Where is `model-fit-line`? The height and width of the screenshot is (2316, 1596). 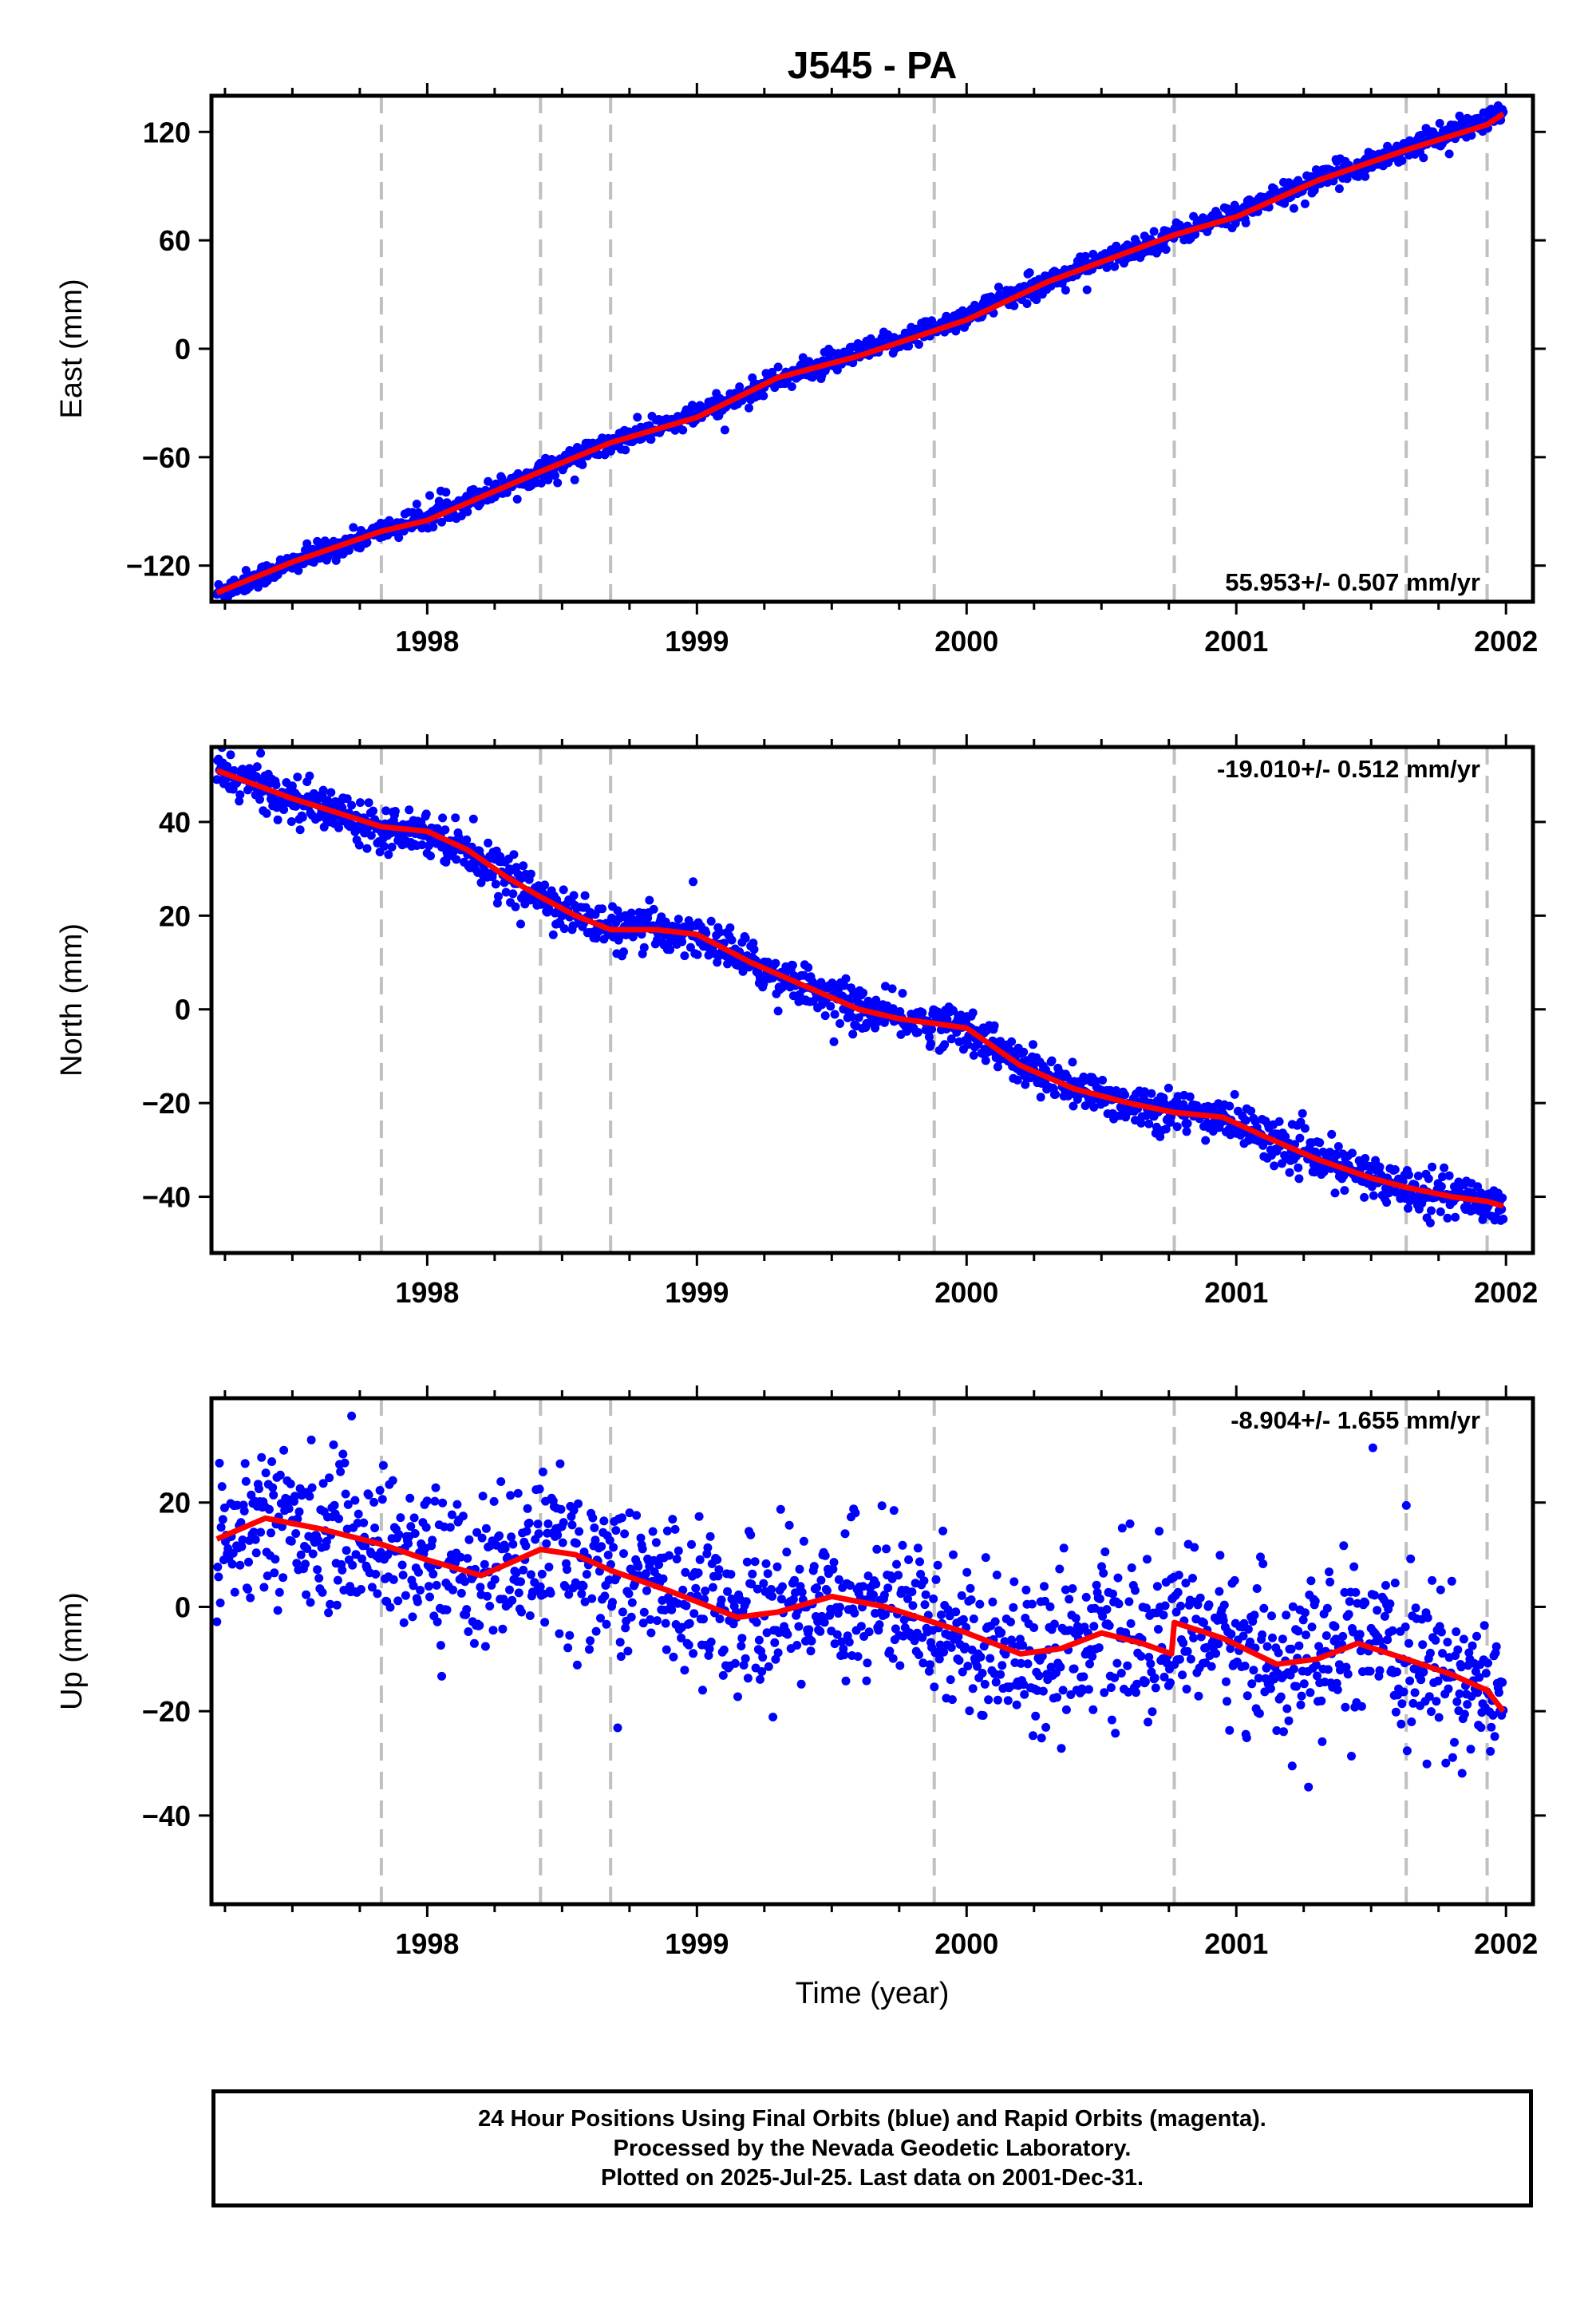
model-fit-line is located at coordinates (860, 1614).